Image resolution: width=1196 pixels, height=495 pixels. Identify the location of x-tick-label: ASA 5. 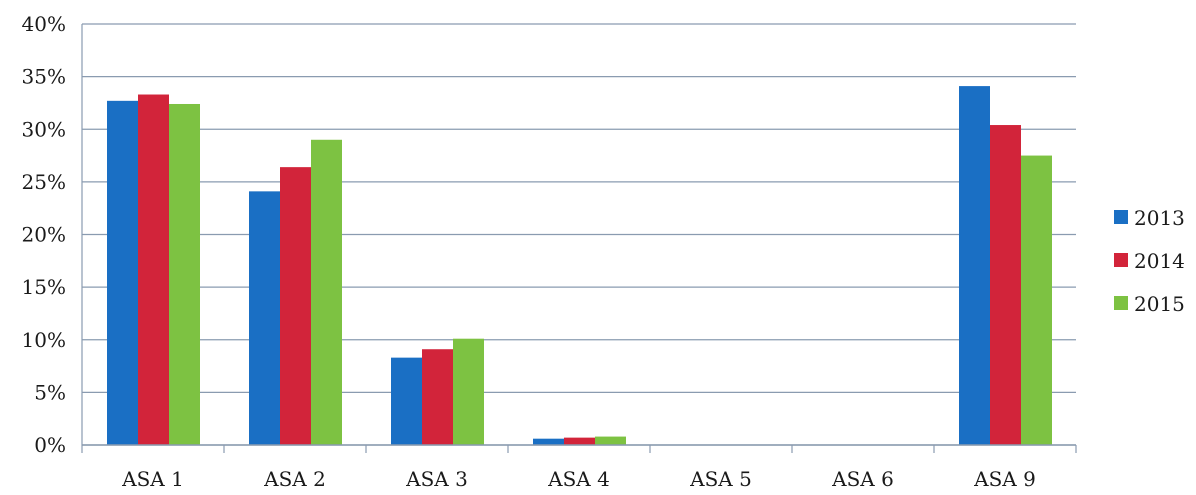
(720, 479).